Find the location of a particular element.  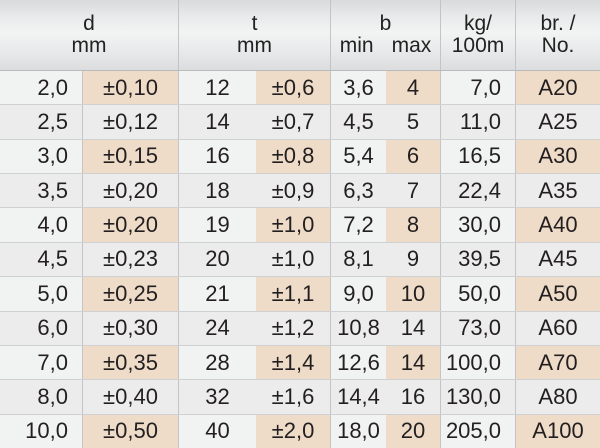

table-row: 7,0 ±0,35 28 ±1,4 12,6 14 100,0 A70 is located at coordinates (300, 363).